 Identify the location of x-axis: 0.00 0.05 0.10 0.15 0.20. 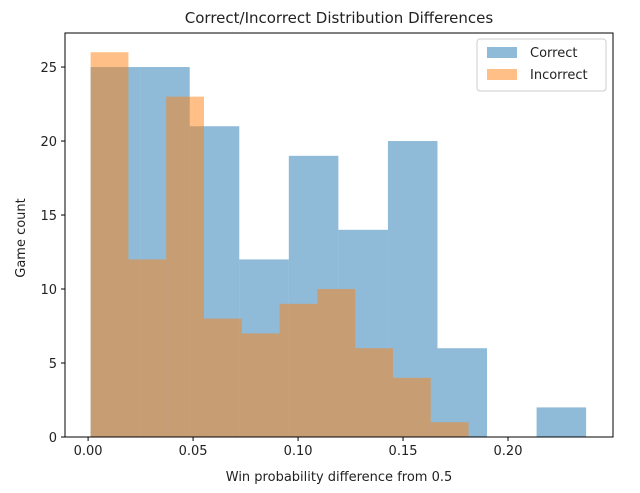
(298, 448).